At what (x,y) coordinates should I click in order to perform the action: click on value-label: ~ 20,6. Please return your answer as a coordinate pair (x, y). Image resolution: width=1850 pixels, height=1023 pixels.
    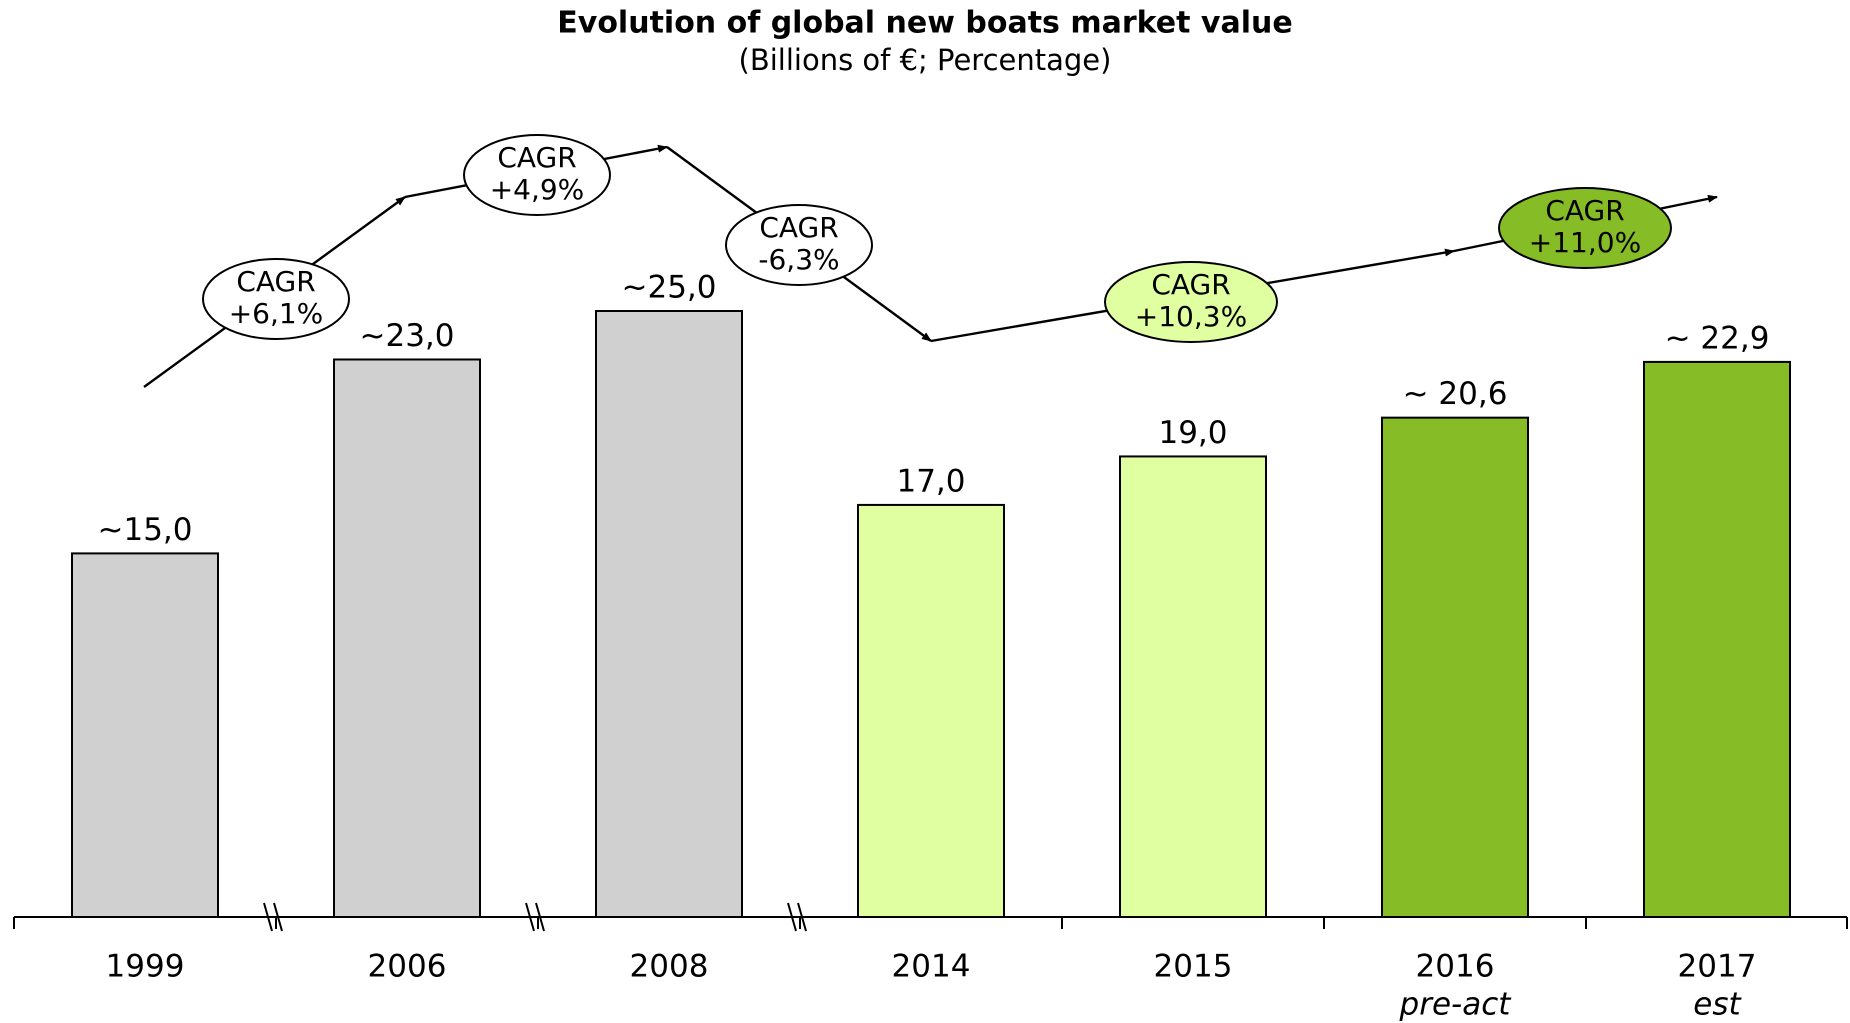
    Looking at the image, I should click on (1455, 394).